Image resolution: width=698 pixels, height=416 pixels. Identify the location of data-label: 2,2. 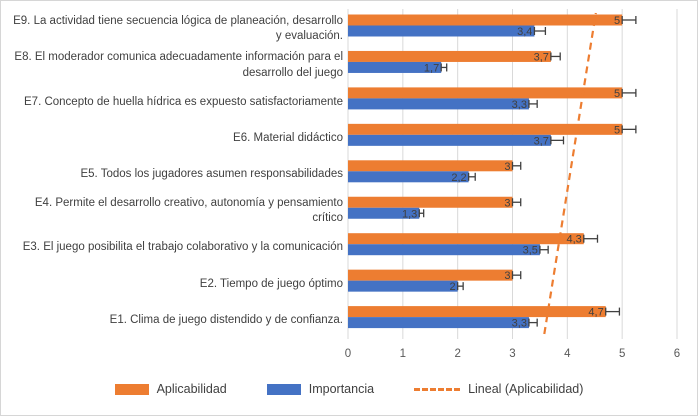
(458, 178).